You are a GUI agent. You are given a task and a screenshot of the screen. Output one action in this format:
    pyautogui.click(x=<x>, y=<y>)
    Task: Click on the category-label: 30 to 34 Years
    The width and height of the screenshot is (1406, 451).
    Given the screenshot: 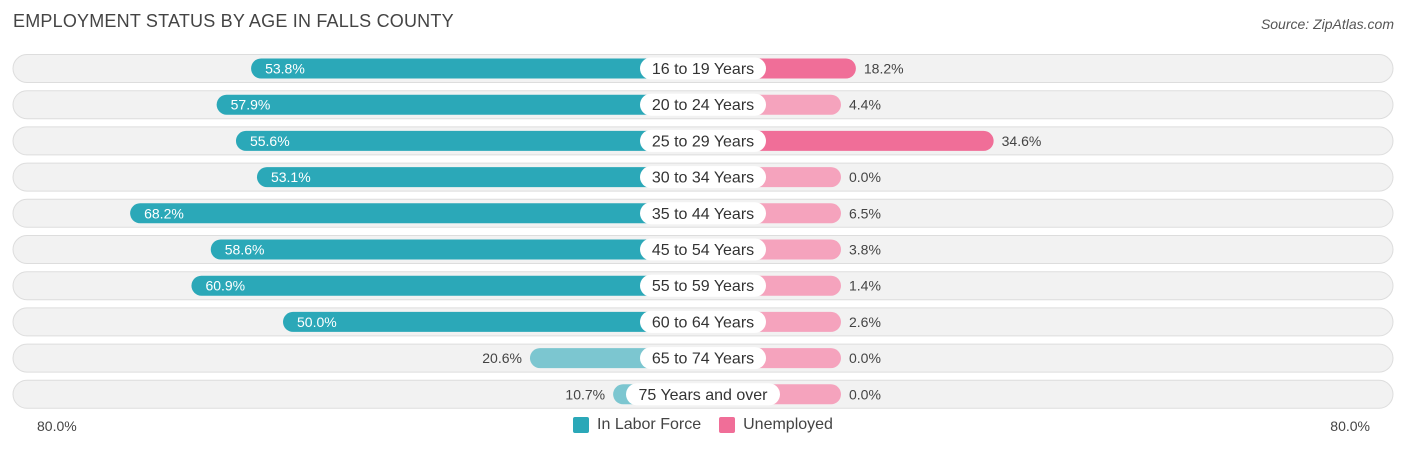 What is the action you would take?
    pyautogui.click(x=703, y=178)
    